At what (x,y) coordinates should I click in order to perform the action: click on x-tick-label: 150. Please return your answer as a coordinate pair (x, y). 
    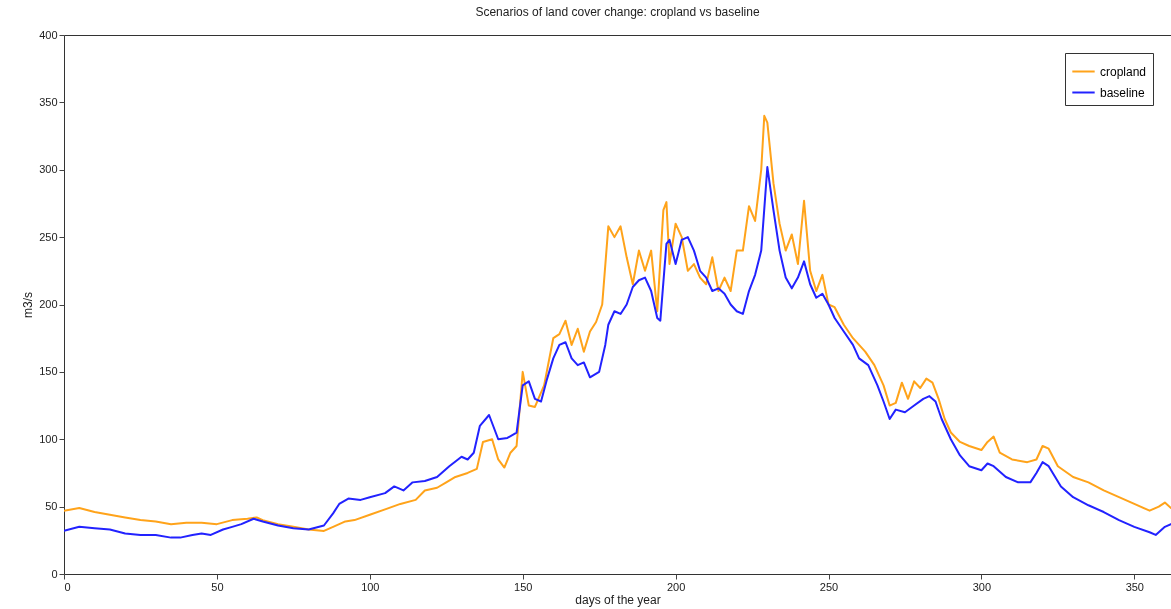
    Looking at the image, I should click on (523, 586).